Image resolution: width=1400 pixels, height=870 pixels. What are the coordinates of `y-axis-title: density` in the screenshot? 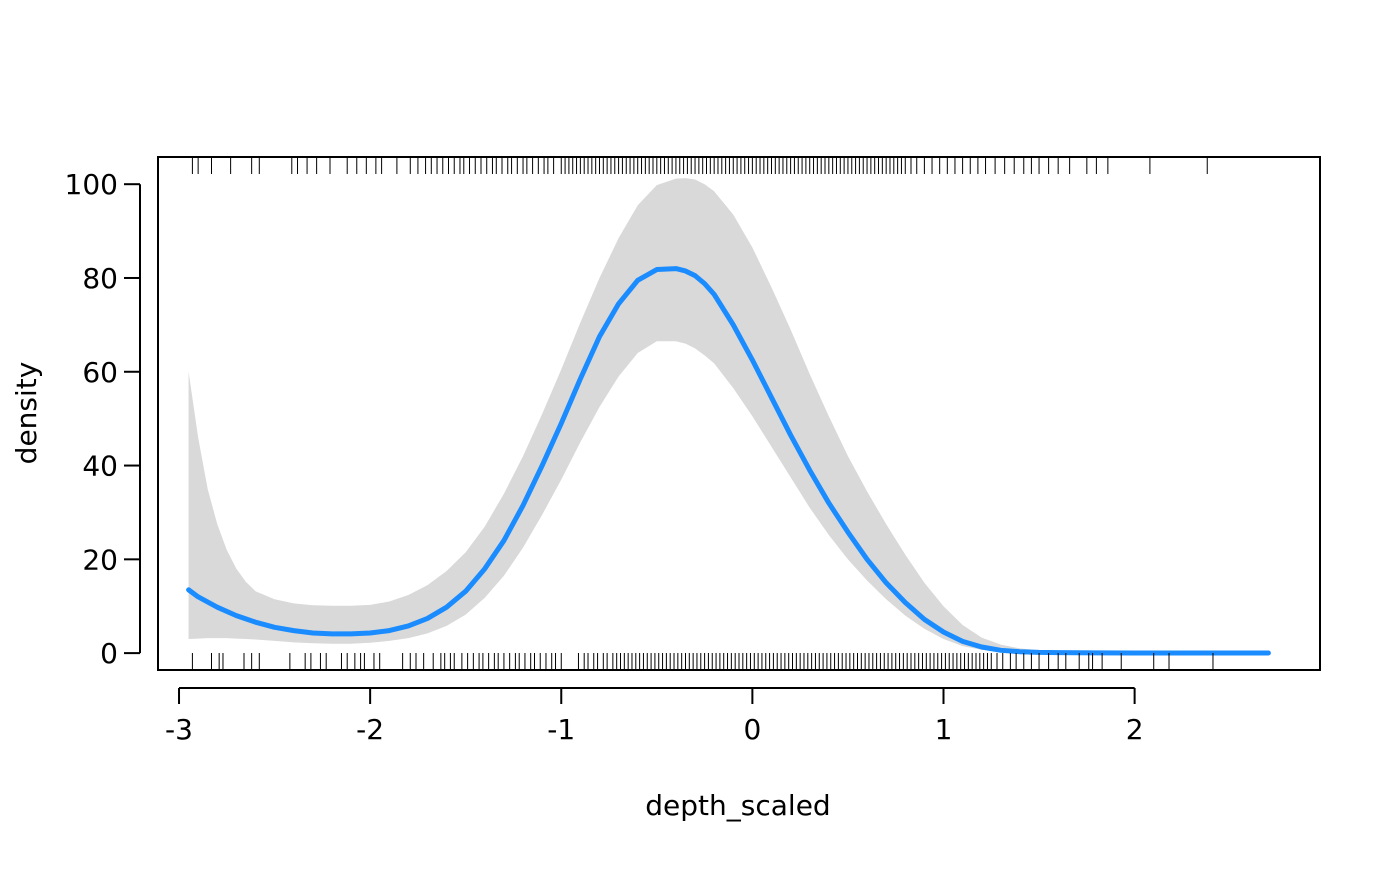 It's located at (26, 413).